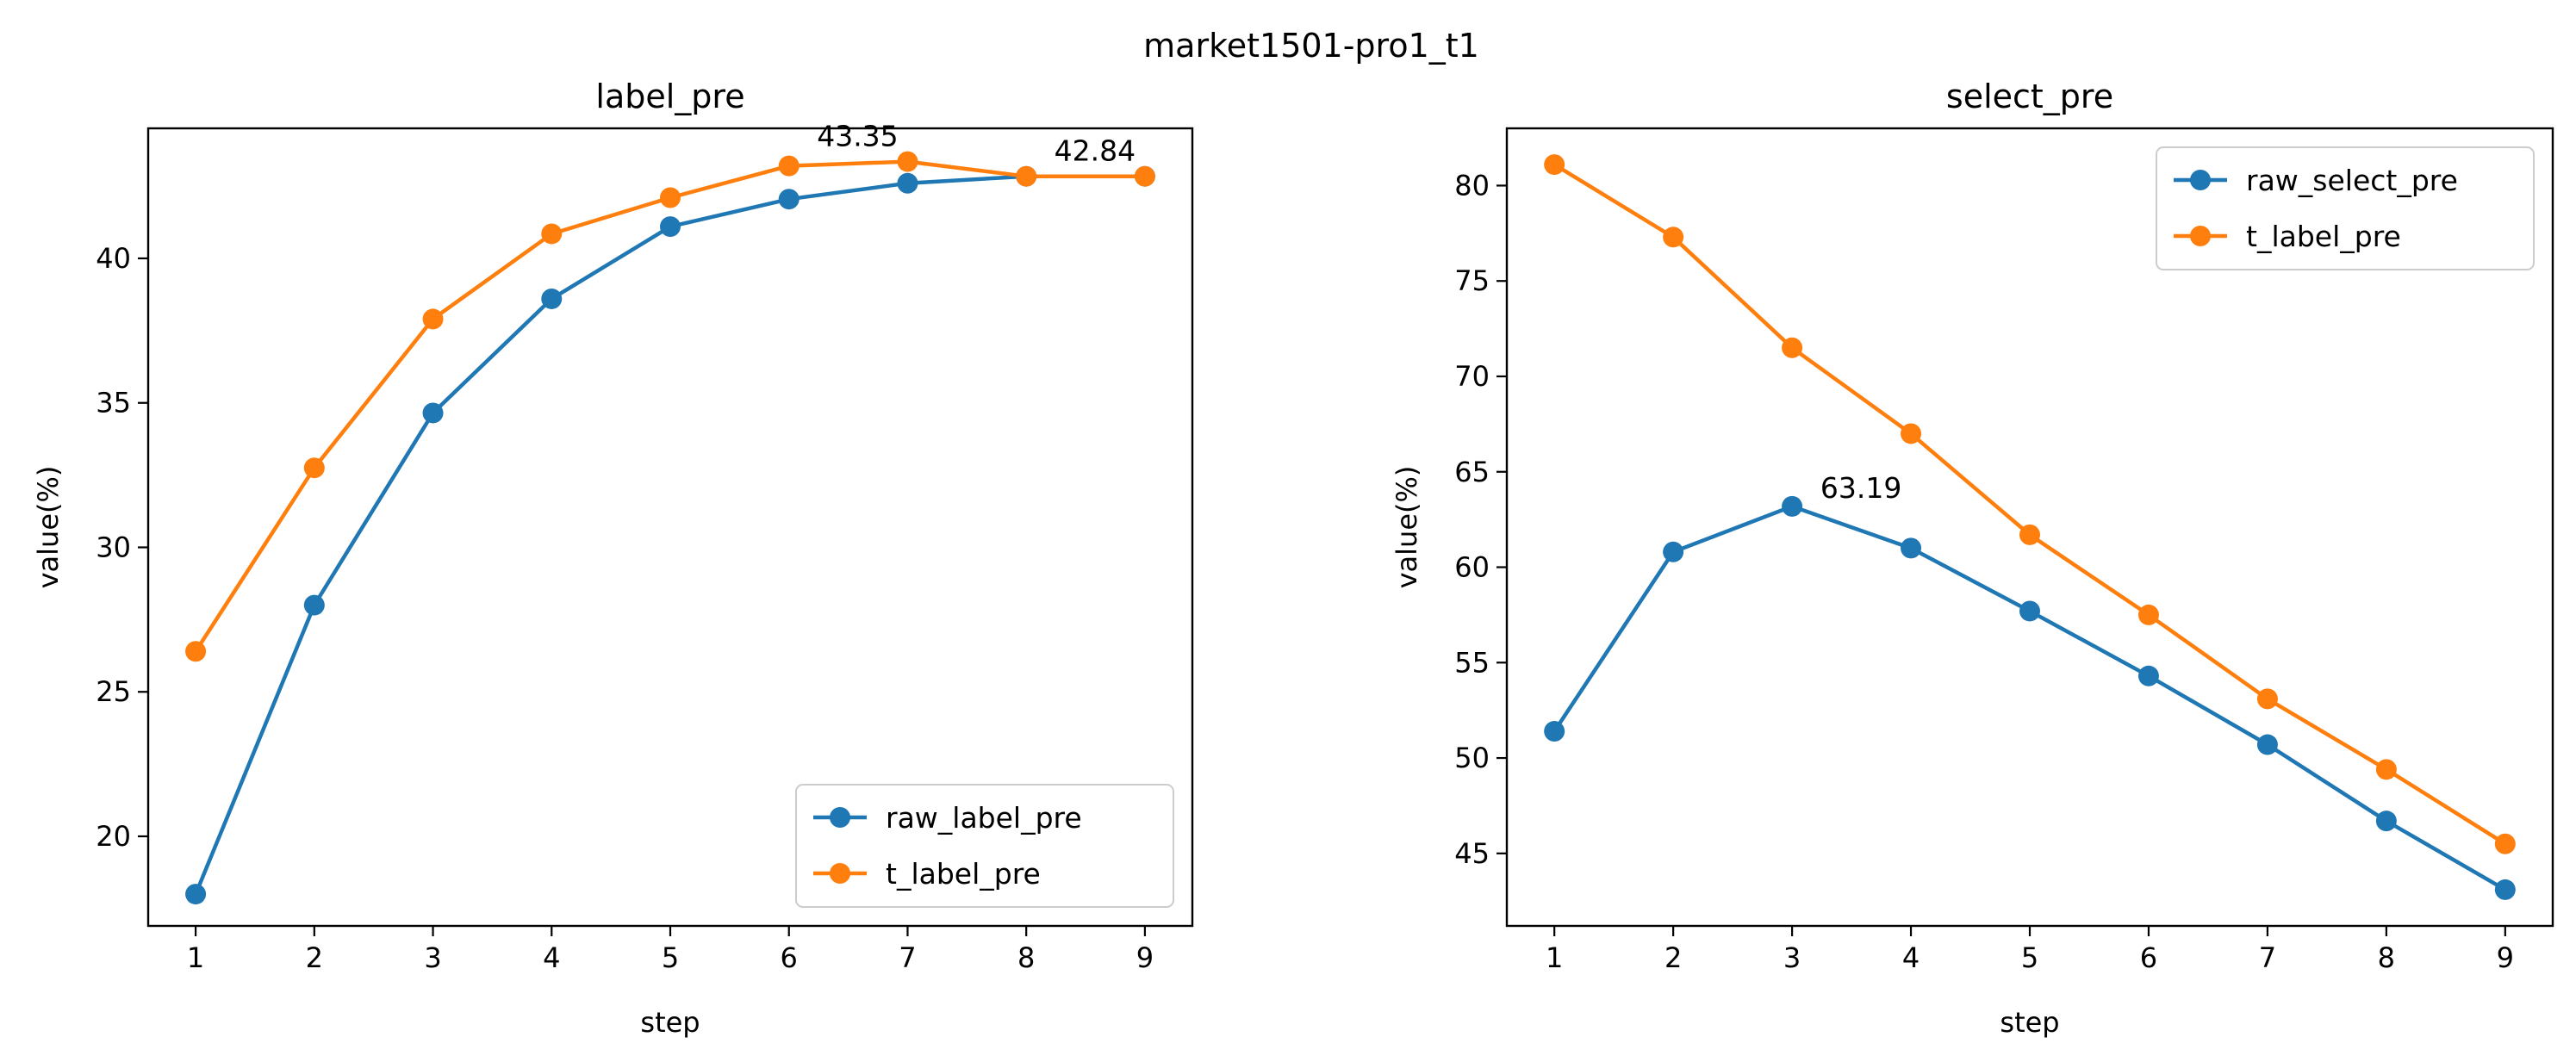  Describe the element at coordinates (1472, 853) in the screenshot. I see `y-tick-label: 45` at that location.